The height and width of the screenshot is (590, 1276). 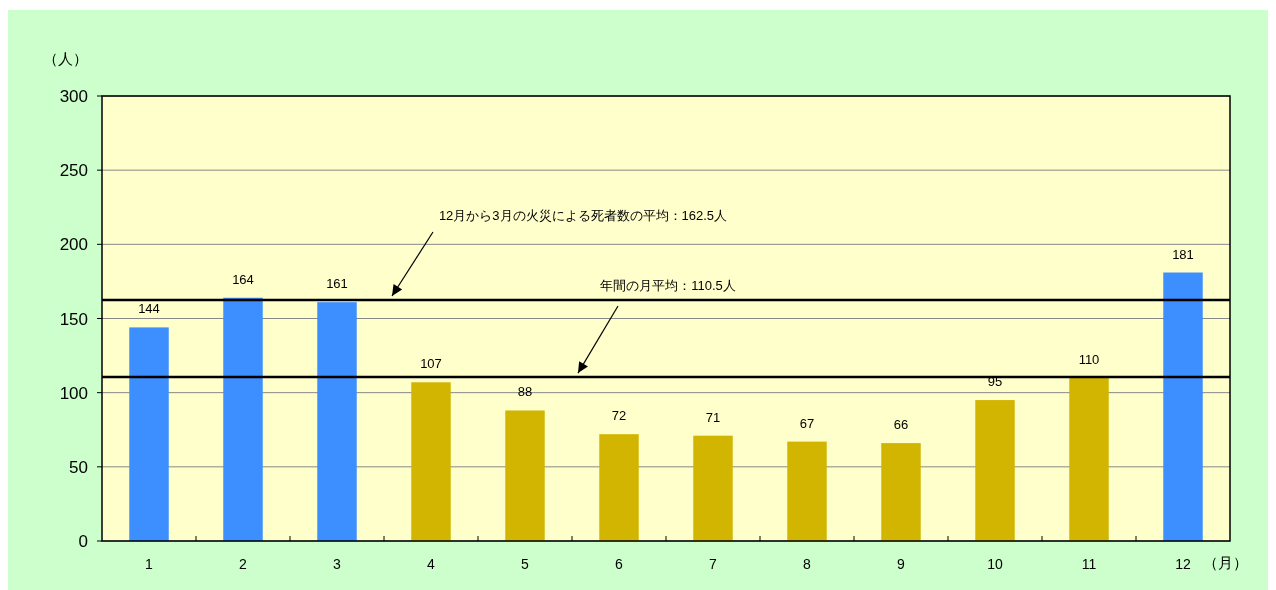 What do you see at coordinates (431, 364) in the screenshot?
I see `data-label: 107` at bounding box center [431, 364].